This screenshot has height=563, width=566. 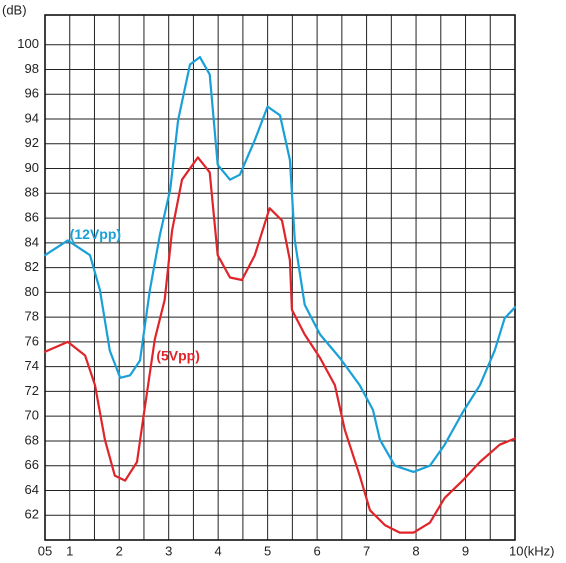 I want to click on y-tick-label: 78, so click(x=32, y=316).